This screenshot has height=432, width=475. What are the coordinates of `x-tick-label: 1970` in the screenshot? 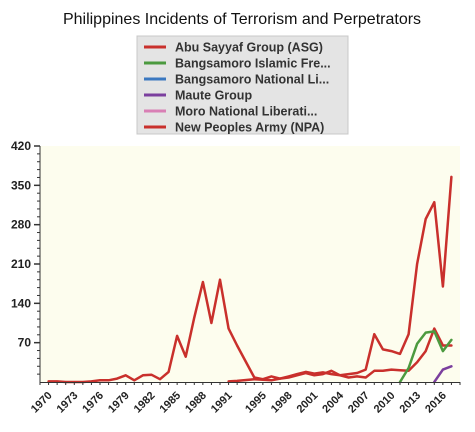 It's located at (42, 403).